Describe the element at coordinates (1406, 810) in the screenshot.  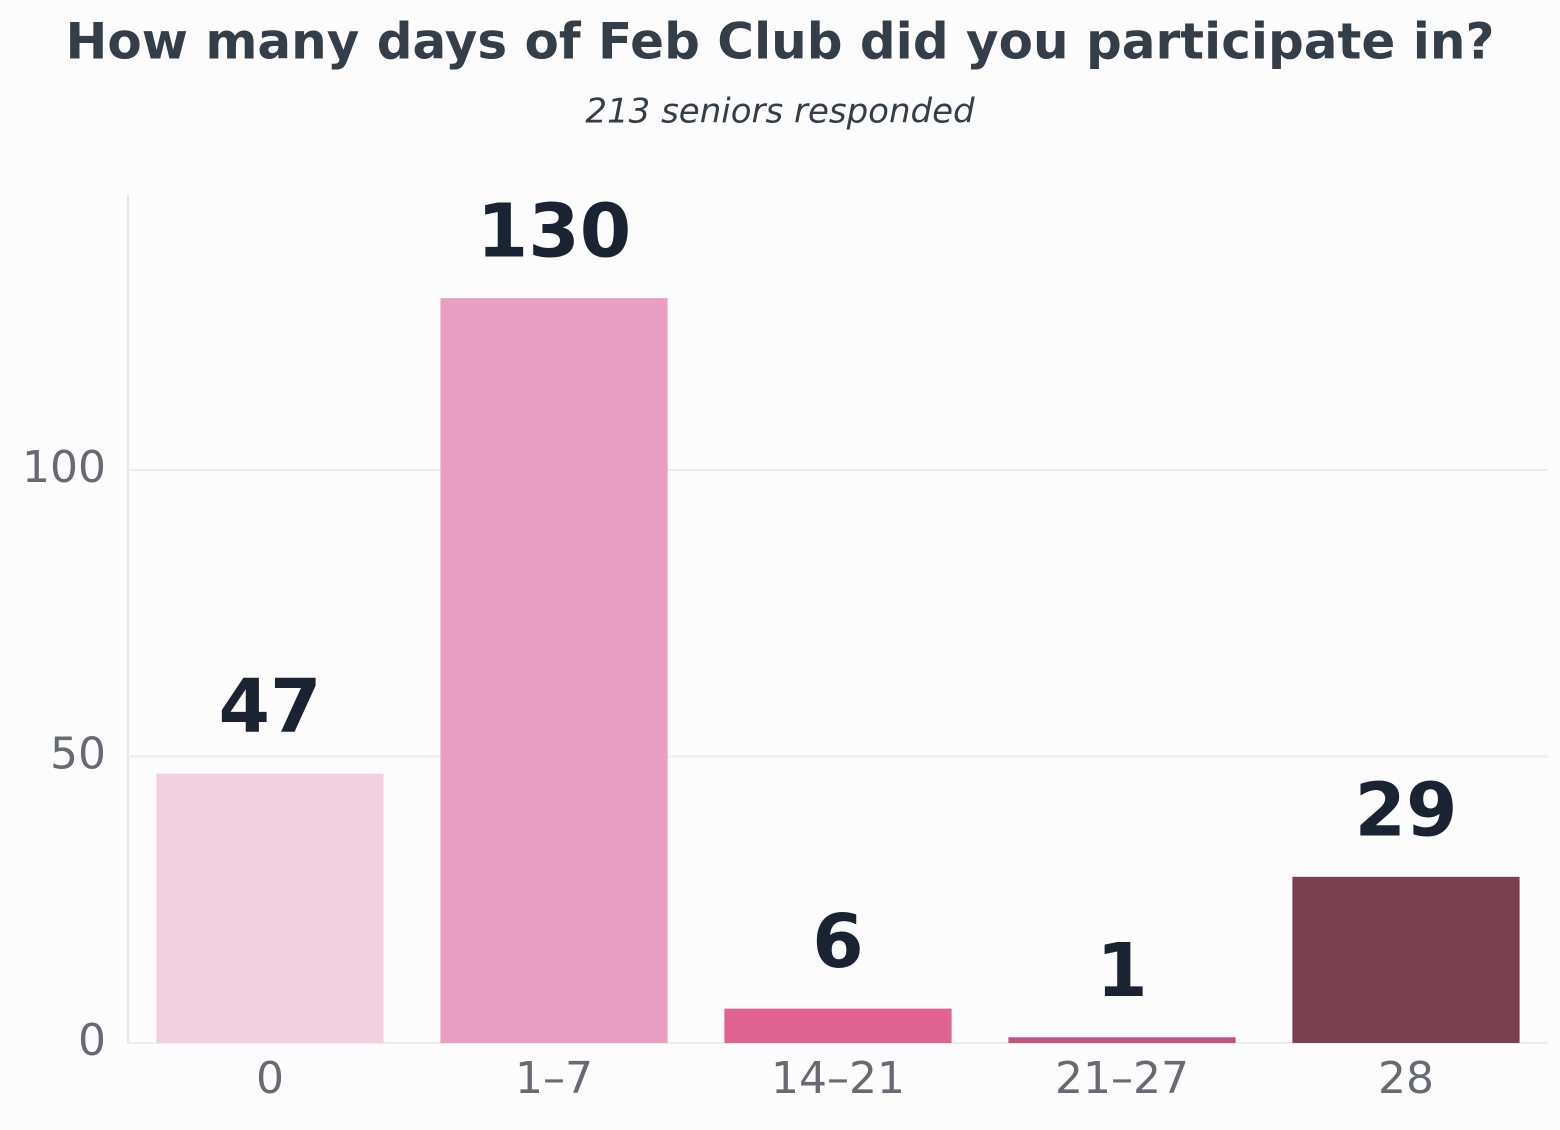
I see `value-label: 29` at that location.